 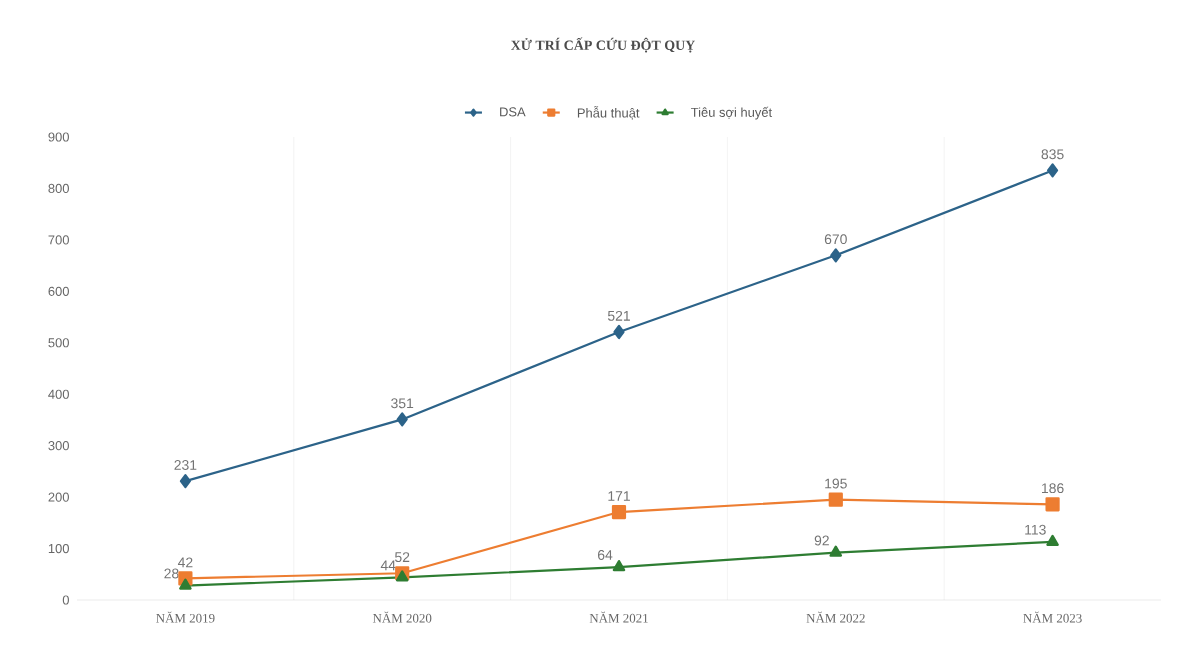 I want to click on y-tick-label: 0, so click(x=65, y=600).